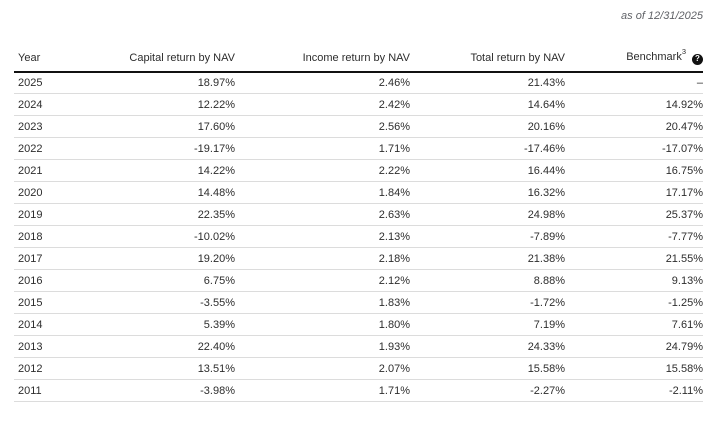 The width and height of the screenshot is (720, 424). I want to click on benchmark-cell: -1.25%, so click(634, 302).